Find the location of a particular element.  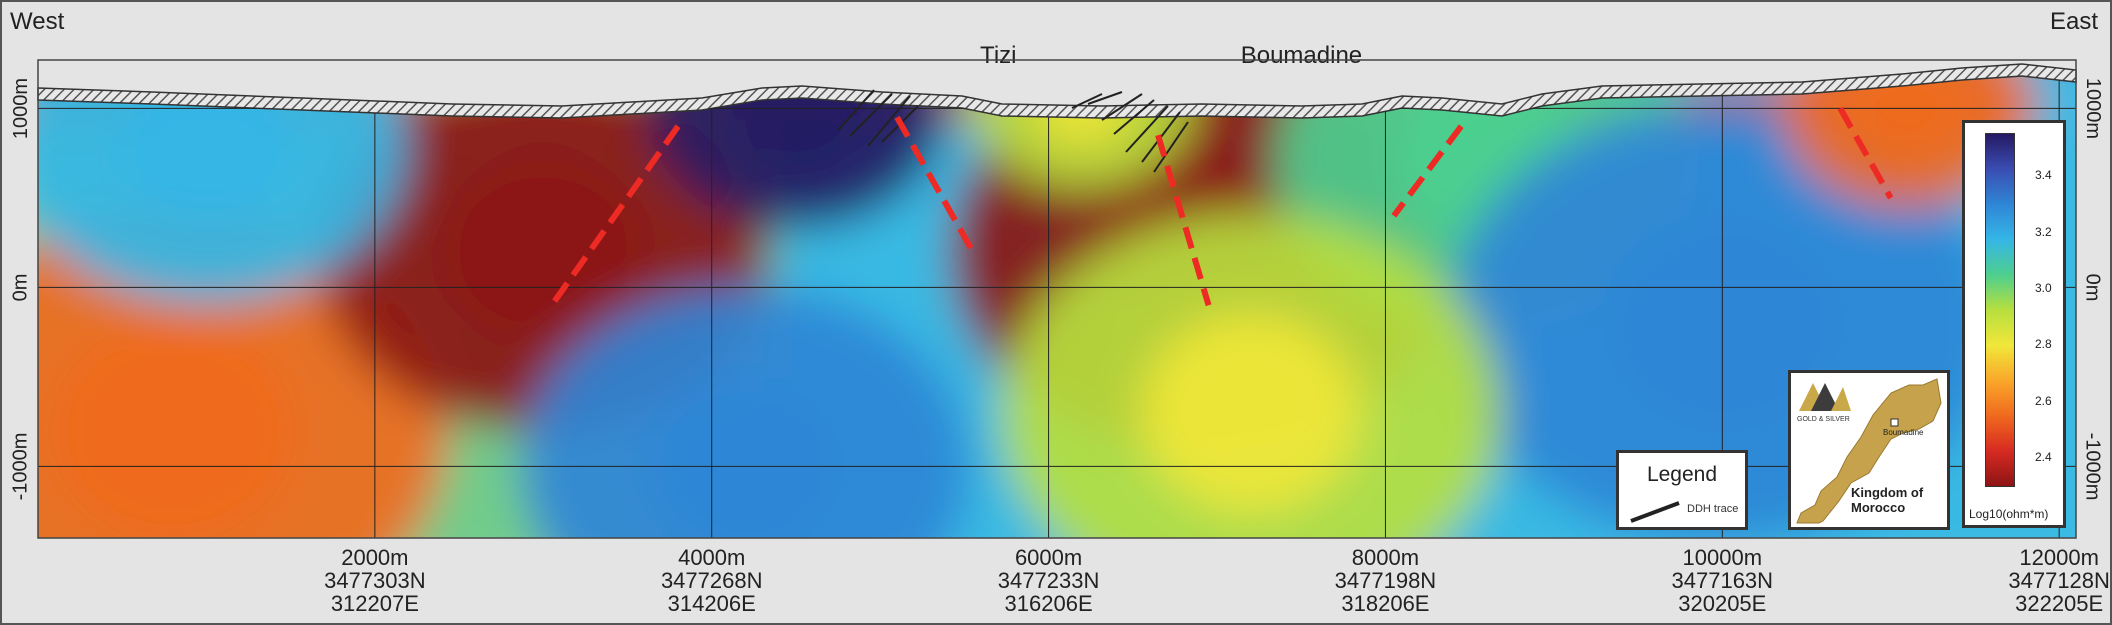

east-label: East is located at coordinates (2073, 21).